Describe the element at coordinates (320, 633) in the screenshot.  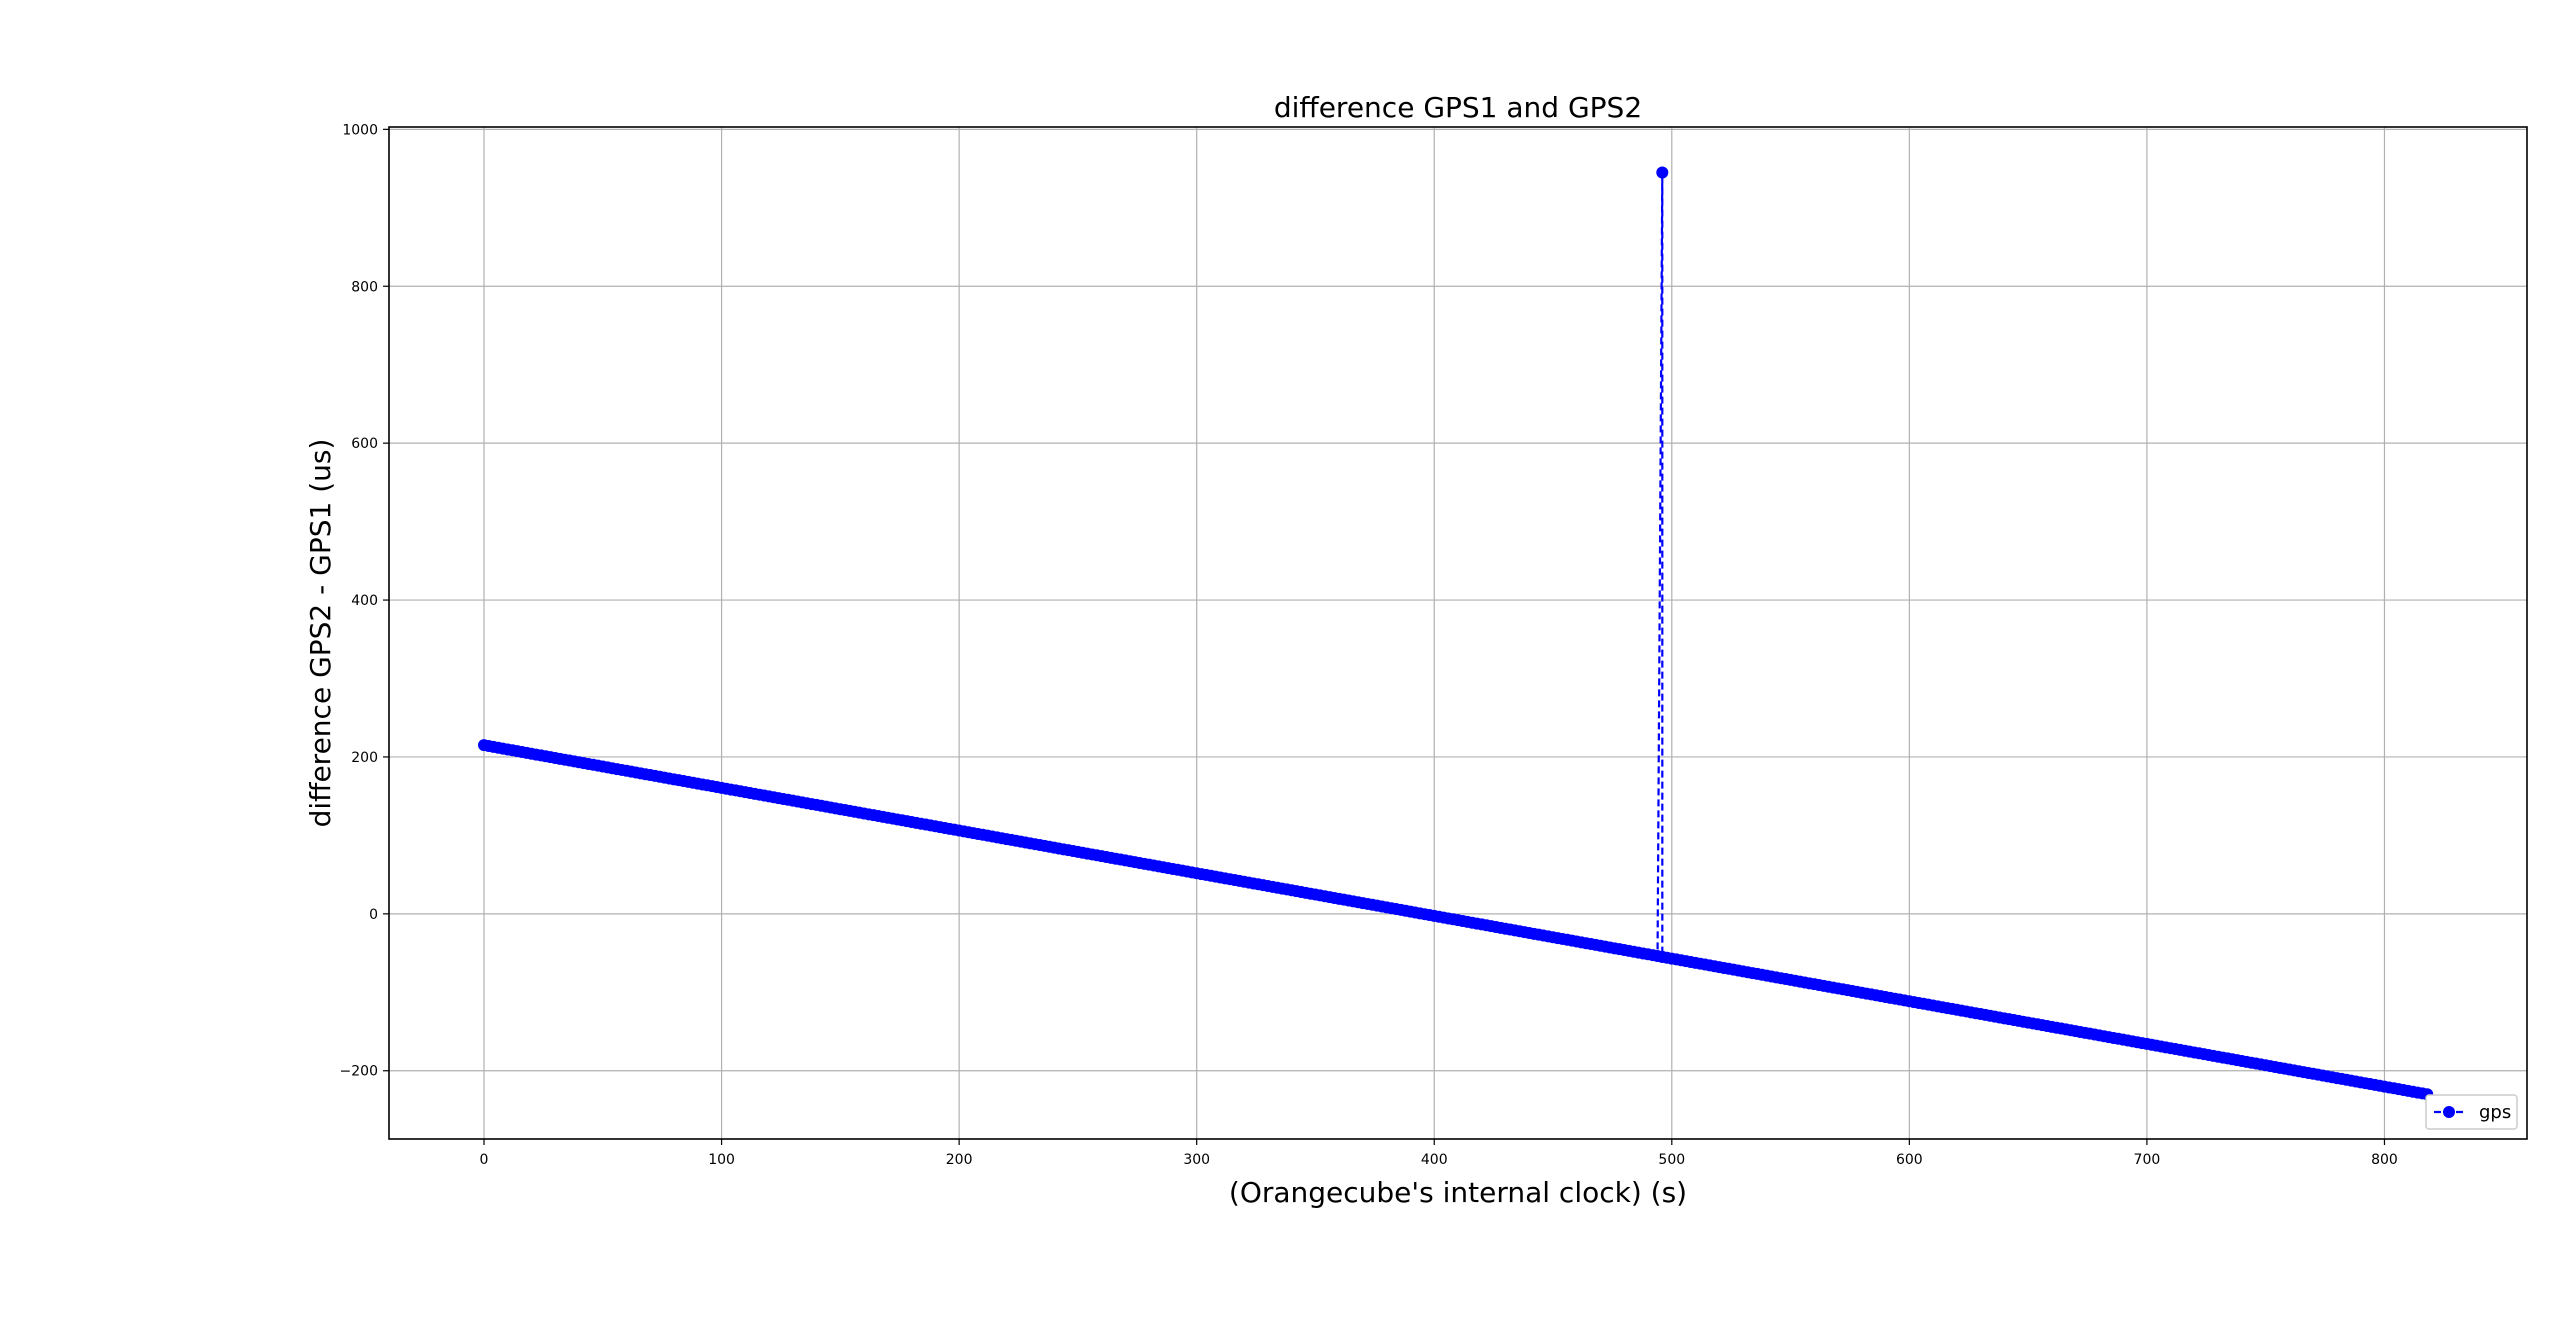
I see `y-axis-label: difference GPS2 - GPS1 (us)` at that location.